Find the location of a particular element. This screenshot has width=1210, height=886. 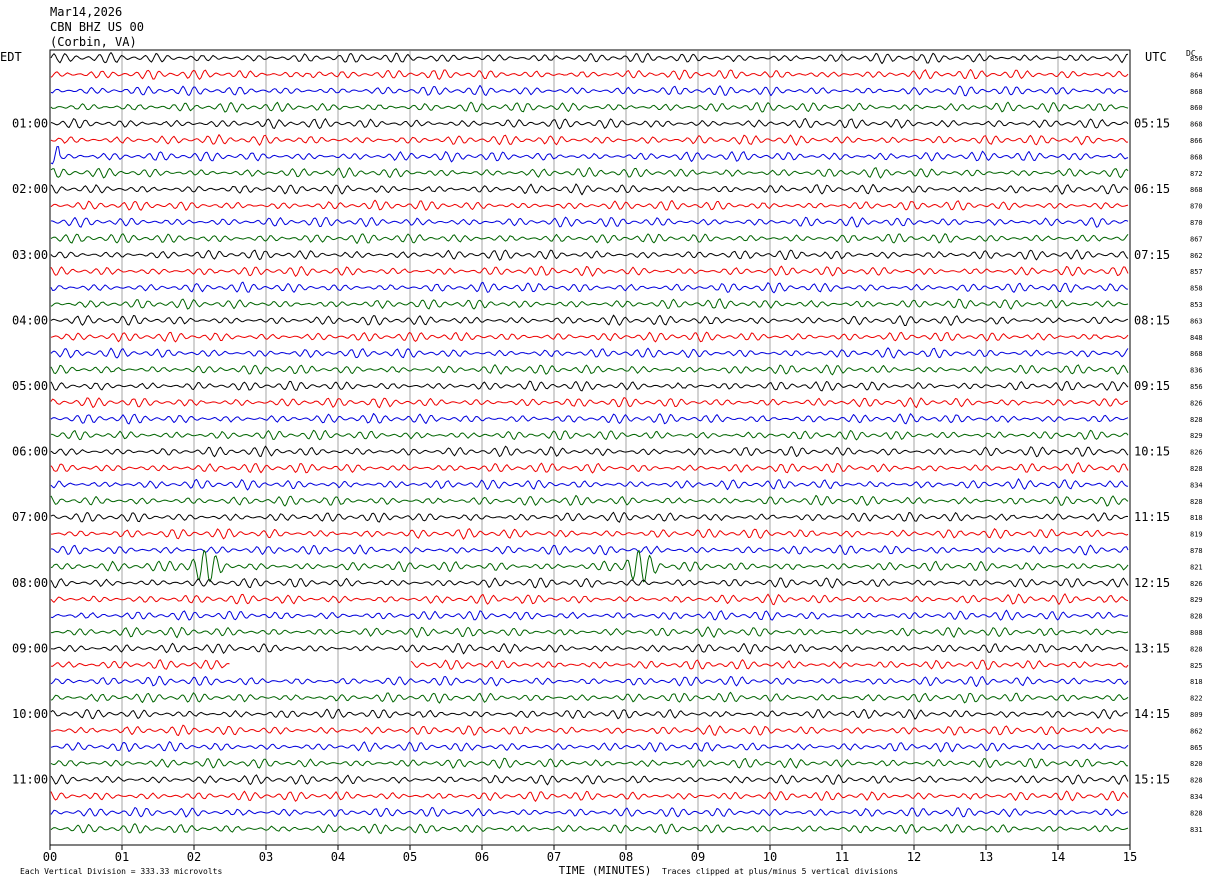

dc-offset-label: 860 is located at coordinates (1196, 108).